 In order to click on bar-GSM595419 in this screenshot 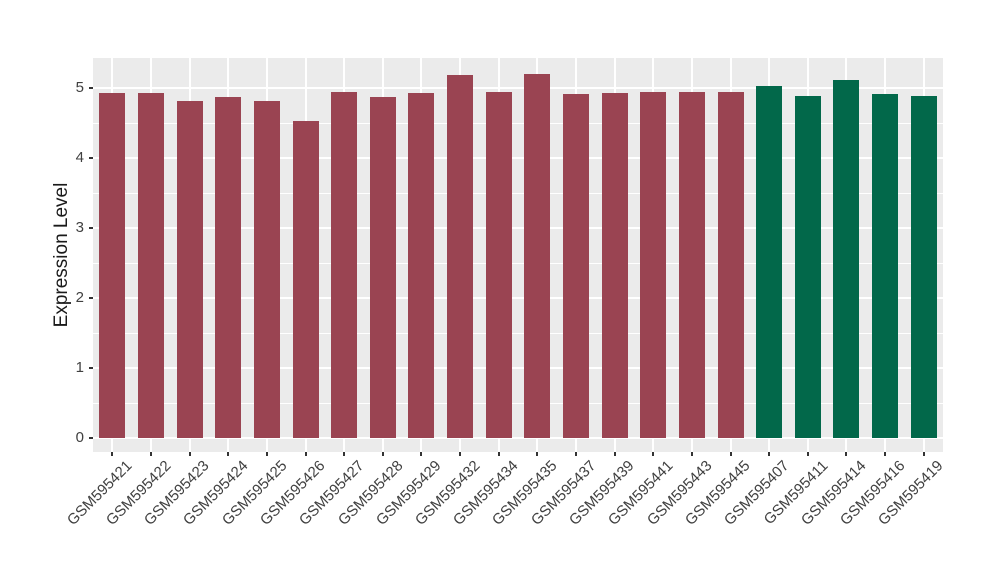, I will do `click(923, 267)`.